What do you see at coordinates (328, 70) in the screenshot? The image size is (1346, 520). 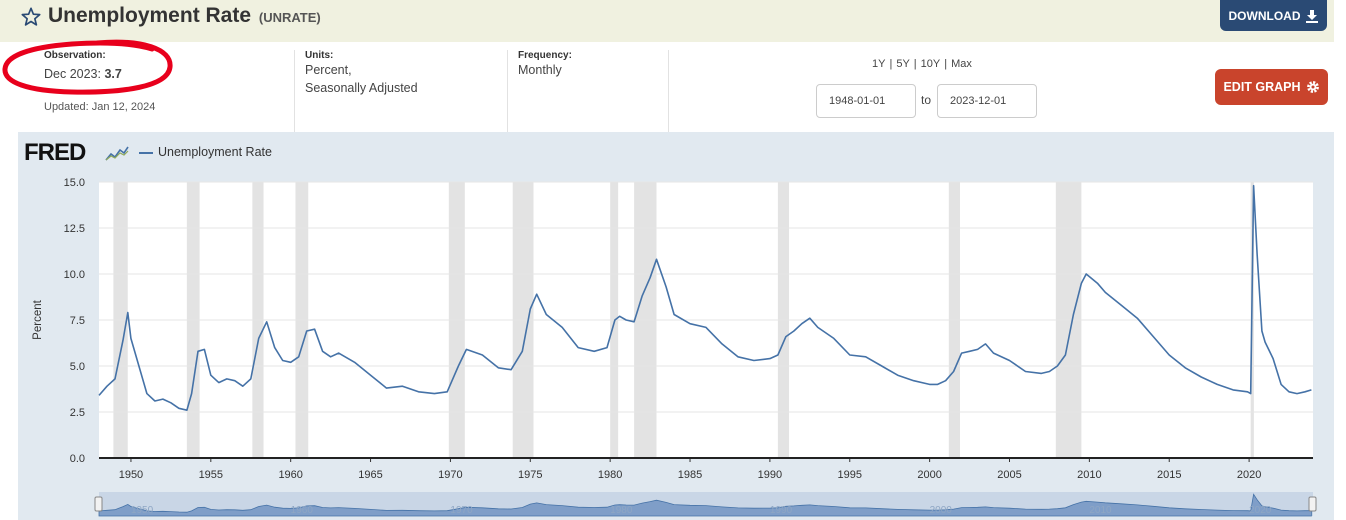 I see `units-line-1: Percent,` at bounding box center [328, 70].